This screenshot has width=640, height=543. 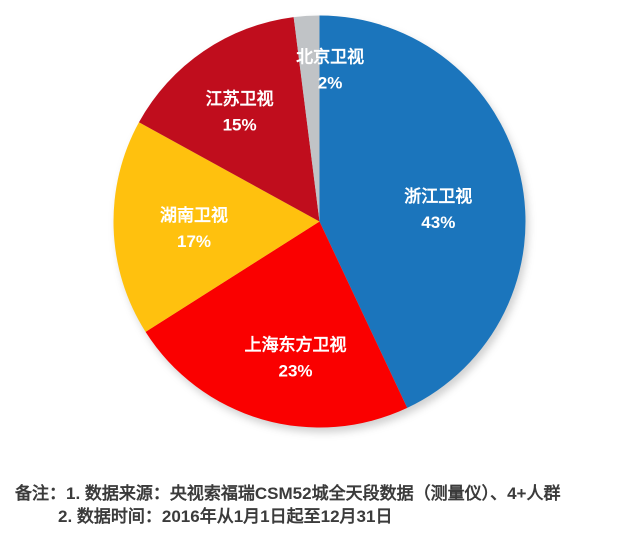 I want to click on slice-pct-2: 23%, so click(x=295, y=370).